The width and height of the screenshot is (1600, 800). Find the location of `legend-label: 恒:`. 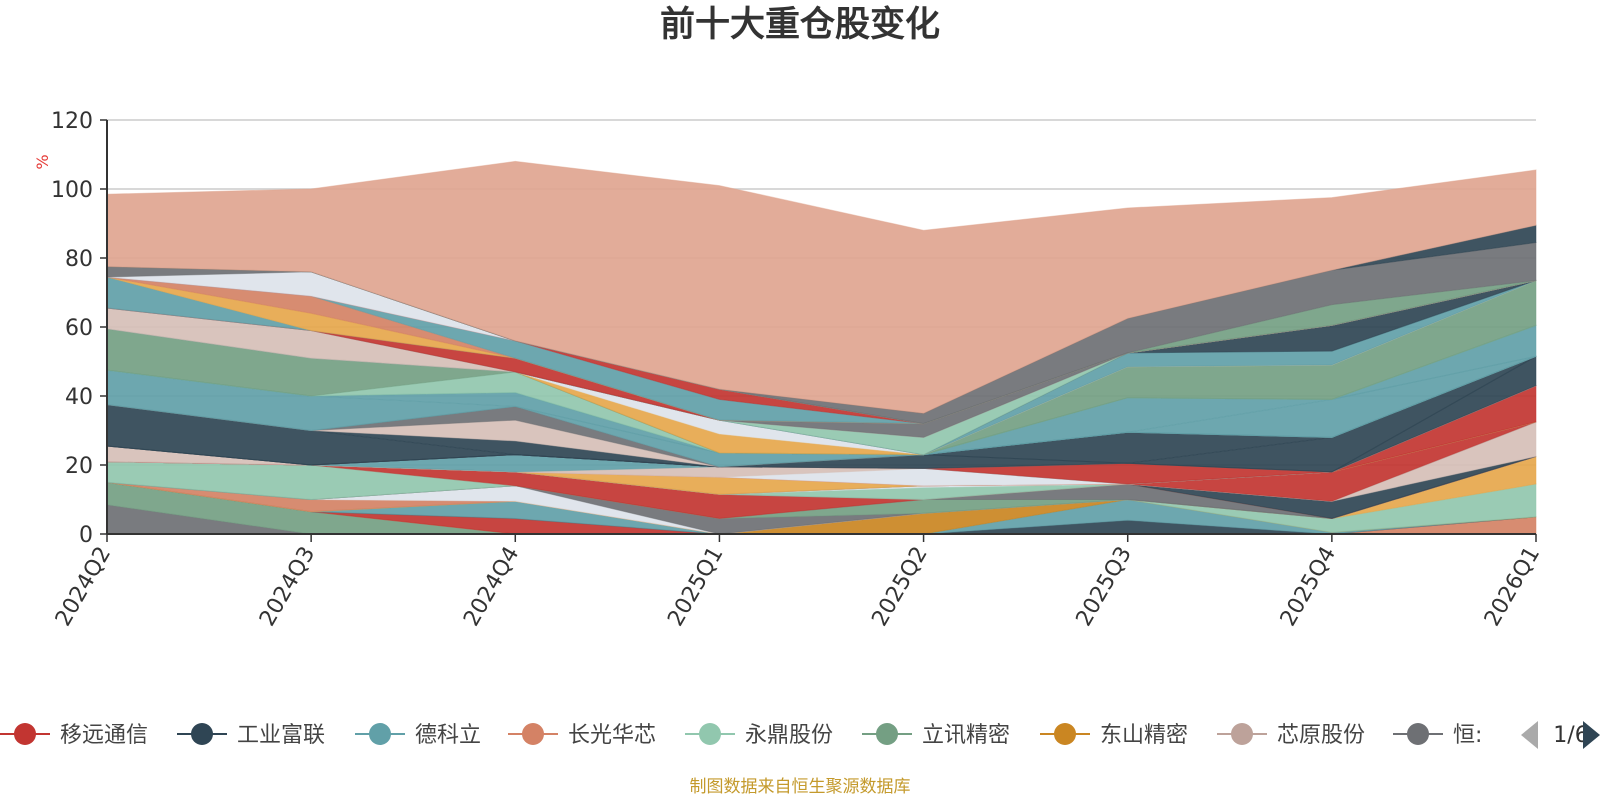

legend-label: 恒: is located at coordinates (1467, 735).